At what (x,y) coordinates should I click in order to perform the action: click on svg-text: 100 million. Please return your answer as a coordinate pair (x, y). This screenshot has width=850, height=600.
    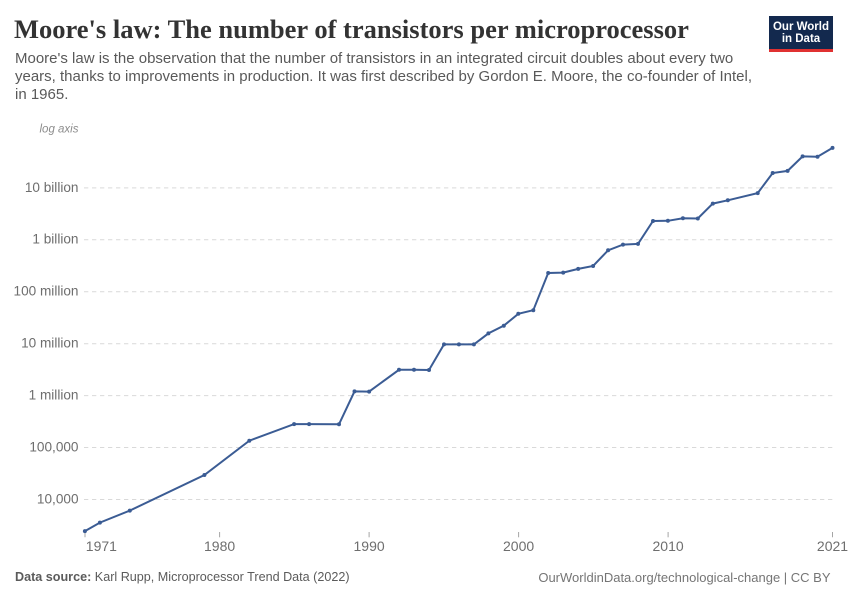
    Looking at the image, I should click on (46, 291).